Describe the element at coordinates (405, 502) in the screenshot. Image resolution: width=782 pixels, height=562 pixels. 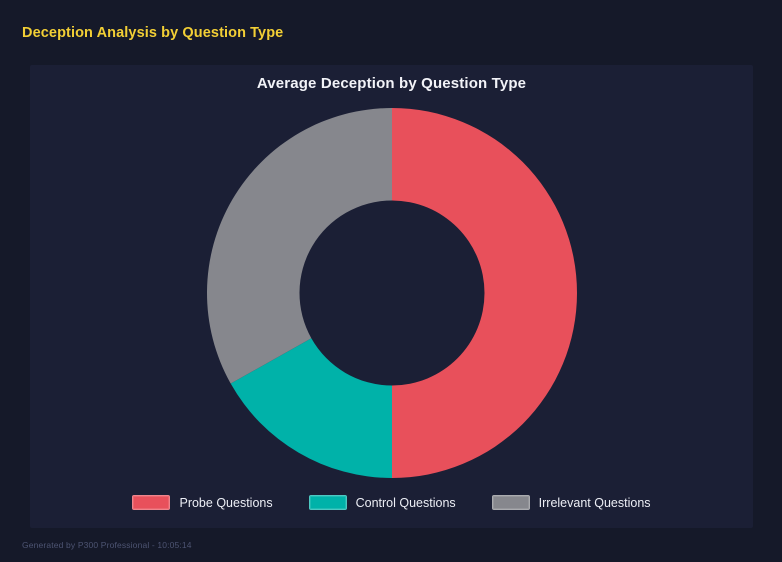
I see `legend-label-control-questions: Control Questions` at that location.